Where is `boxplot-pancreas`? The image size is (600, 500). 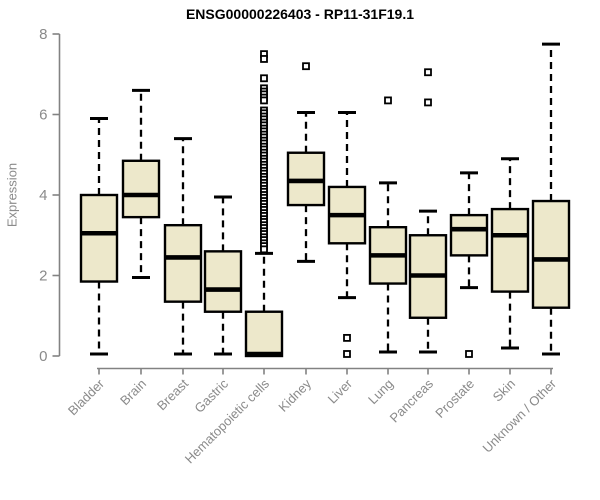 boxplot-pancreas is located at coordinates (428, 211).